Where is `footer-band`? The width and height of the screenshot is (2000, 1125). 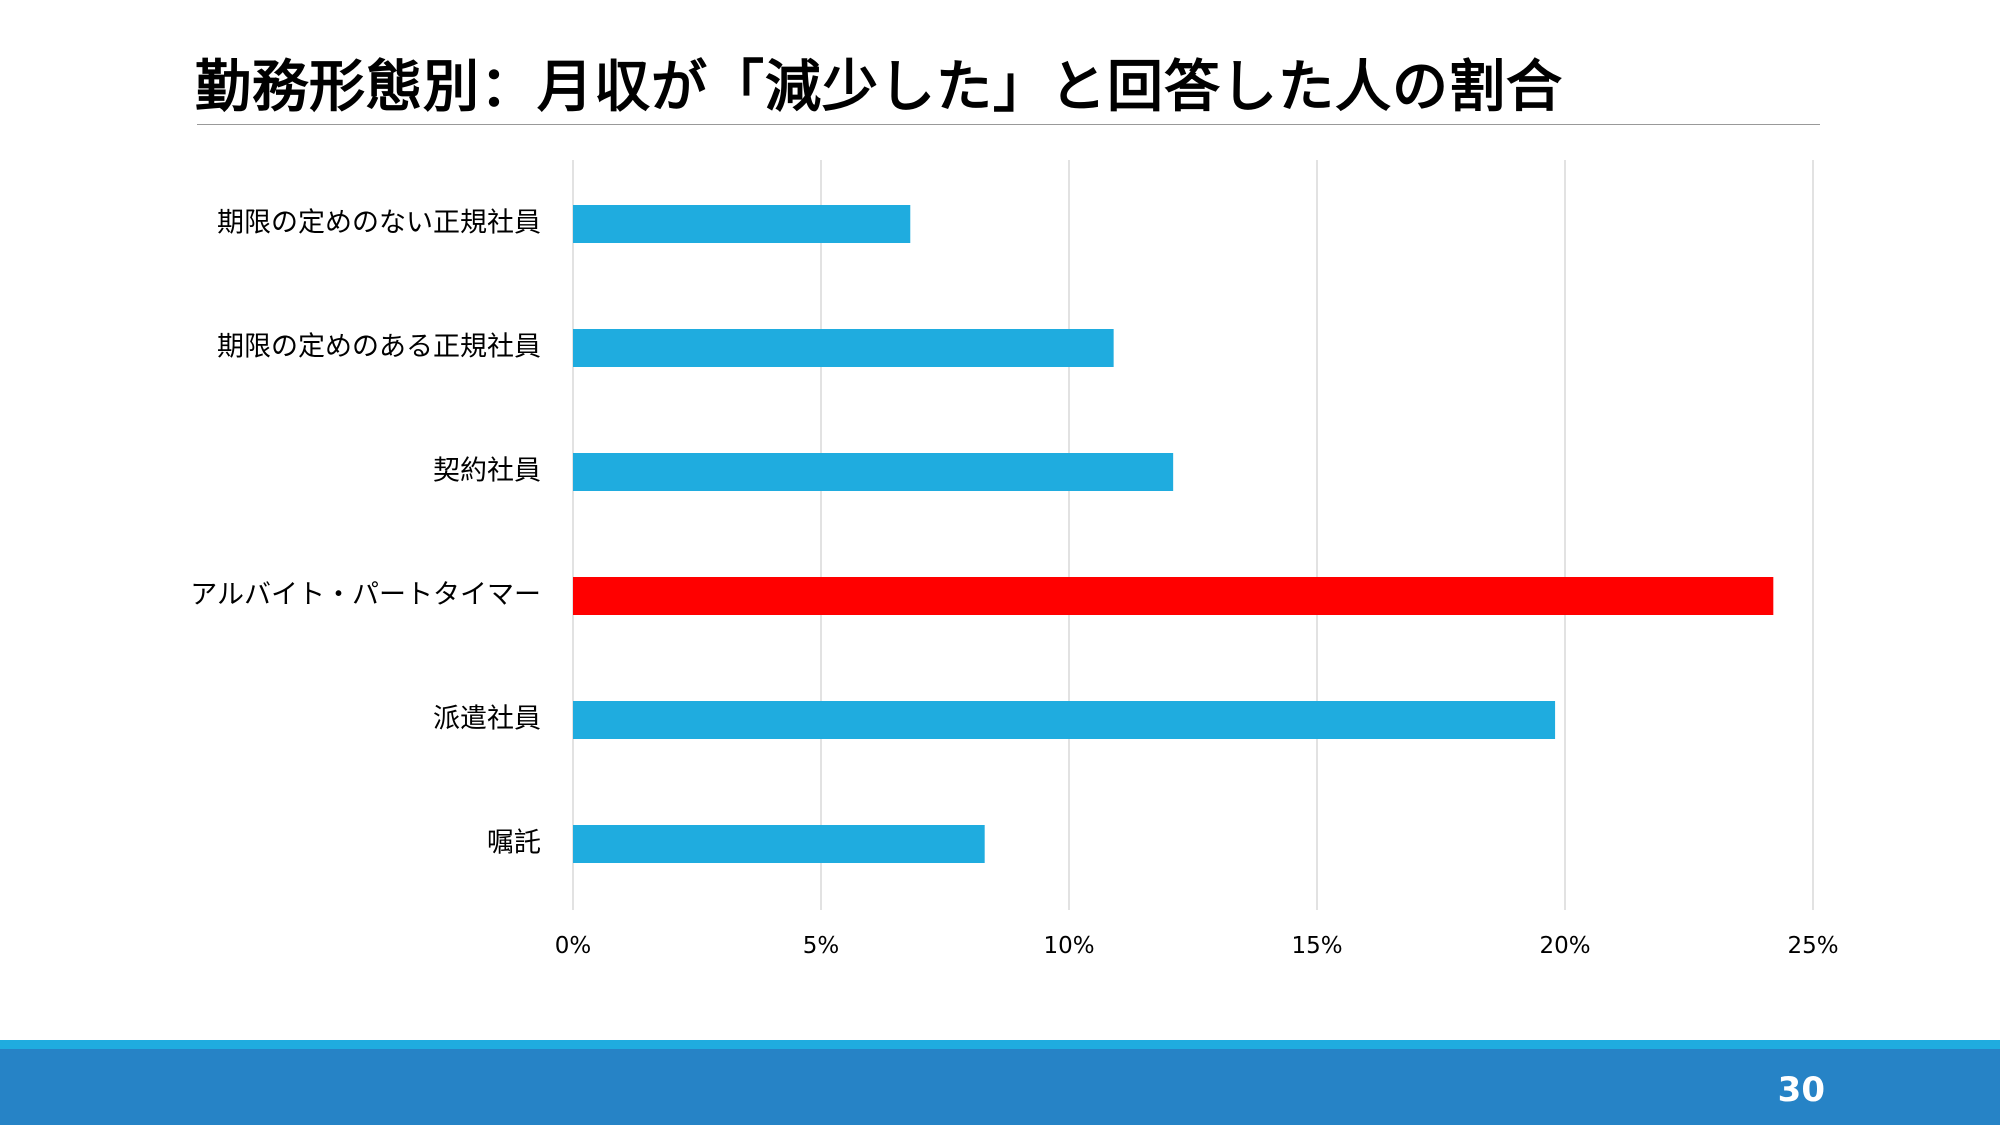
footer-band is located at coordinates (1000, 1087).